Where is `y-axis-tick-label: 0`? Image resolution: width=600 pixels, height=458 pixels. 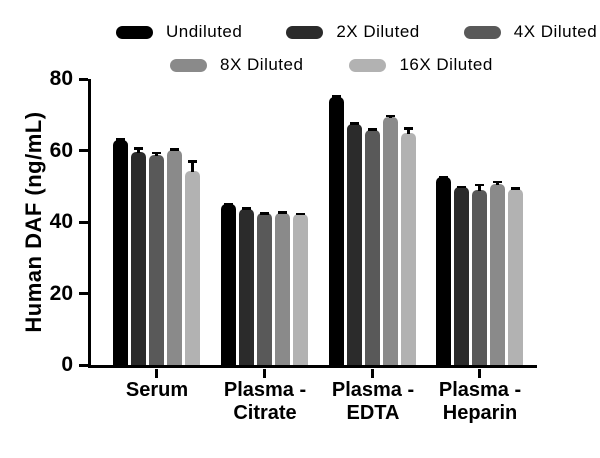 y-axis-tick-label: 0 is located at coordinates (67, 364).